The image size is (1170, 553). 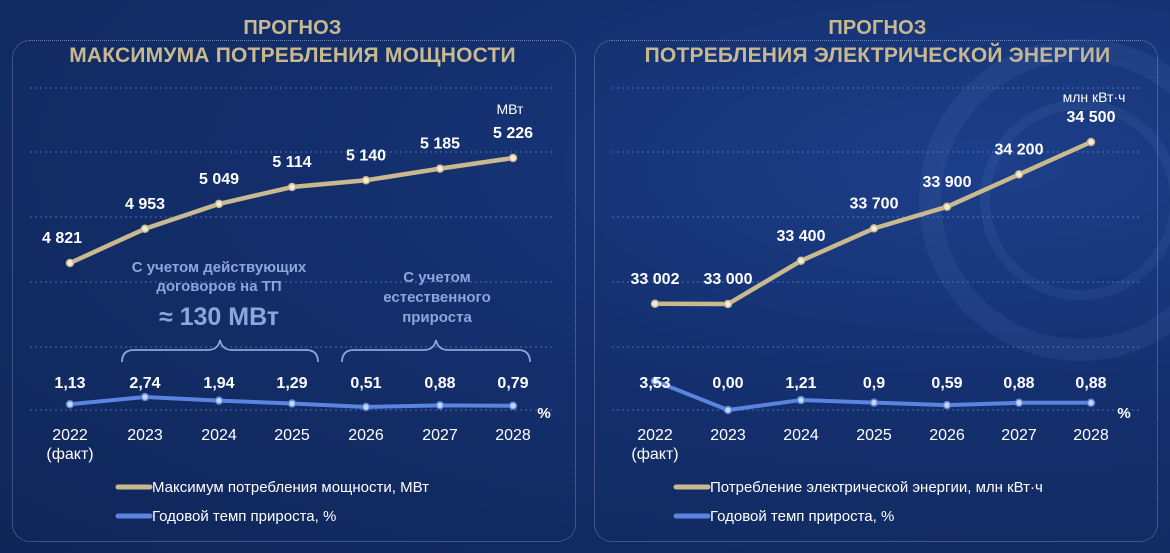 I want to click on primary-value-label: 33 400, so click(x=801, y=236).